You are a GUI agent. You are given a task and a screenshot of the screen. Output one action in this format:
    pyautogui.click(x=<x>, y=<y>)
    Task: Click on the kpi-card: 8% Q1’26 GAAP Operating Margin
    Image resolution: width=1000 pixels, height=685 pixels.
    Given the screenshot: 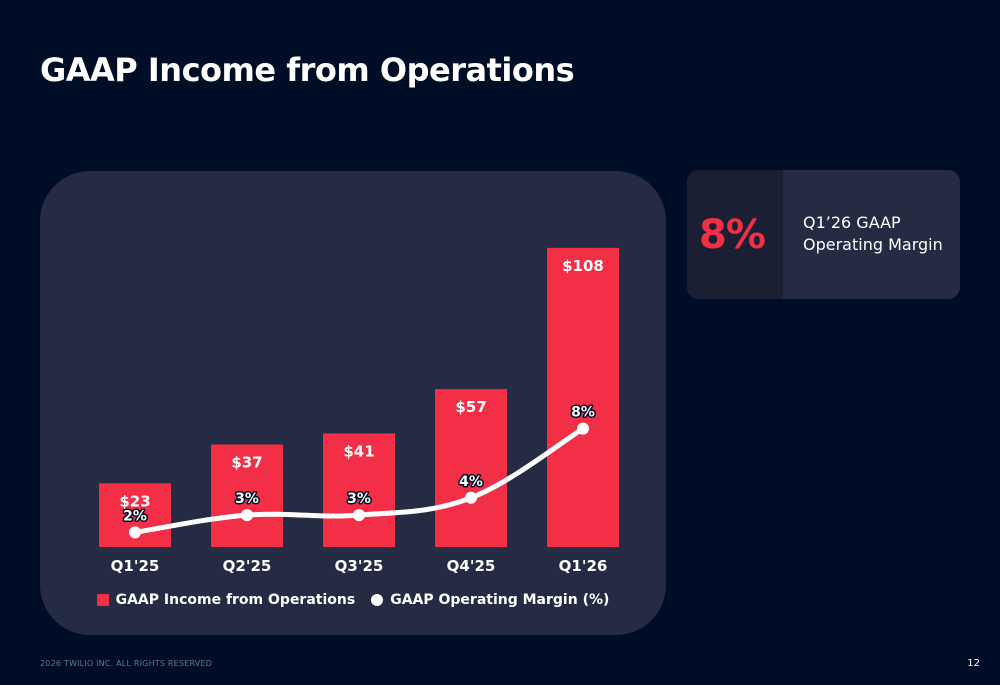 What is the action you would take?
    pyautogui.click(x=823, y=234)
    